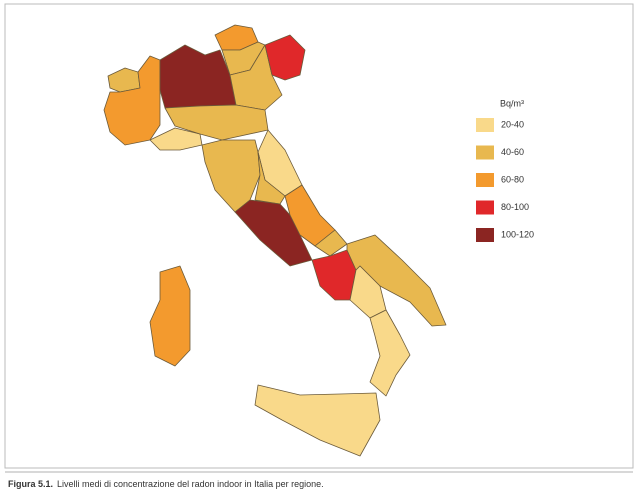 This screenshot has height=494, width=638. What do you see at coordinates (512, 152) in the screenshot?
I see `legend-label: 40-60` at bounding box center [512, 152].